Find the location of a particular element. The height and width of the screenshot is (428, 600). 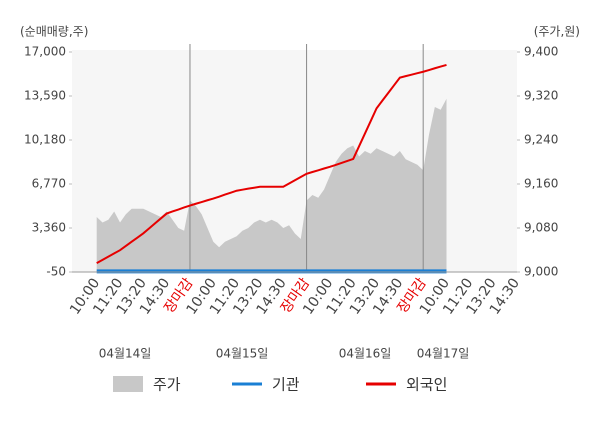

legend-label: 기관 is located at coordinates (286, 385).